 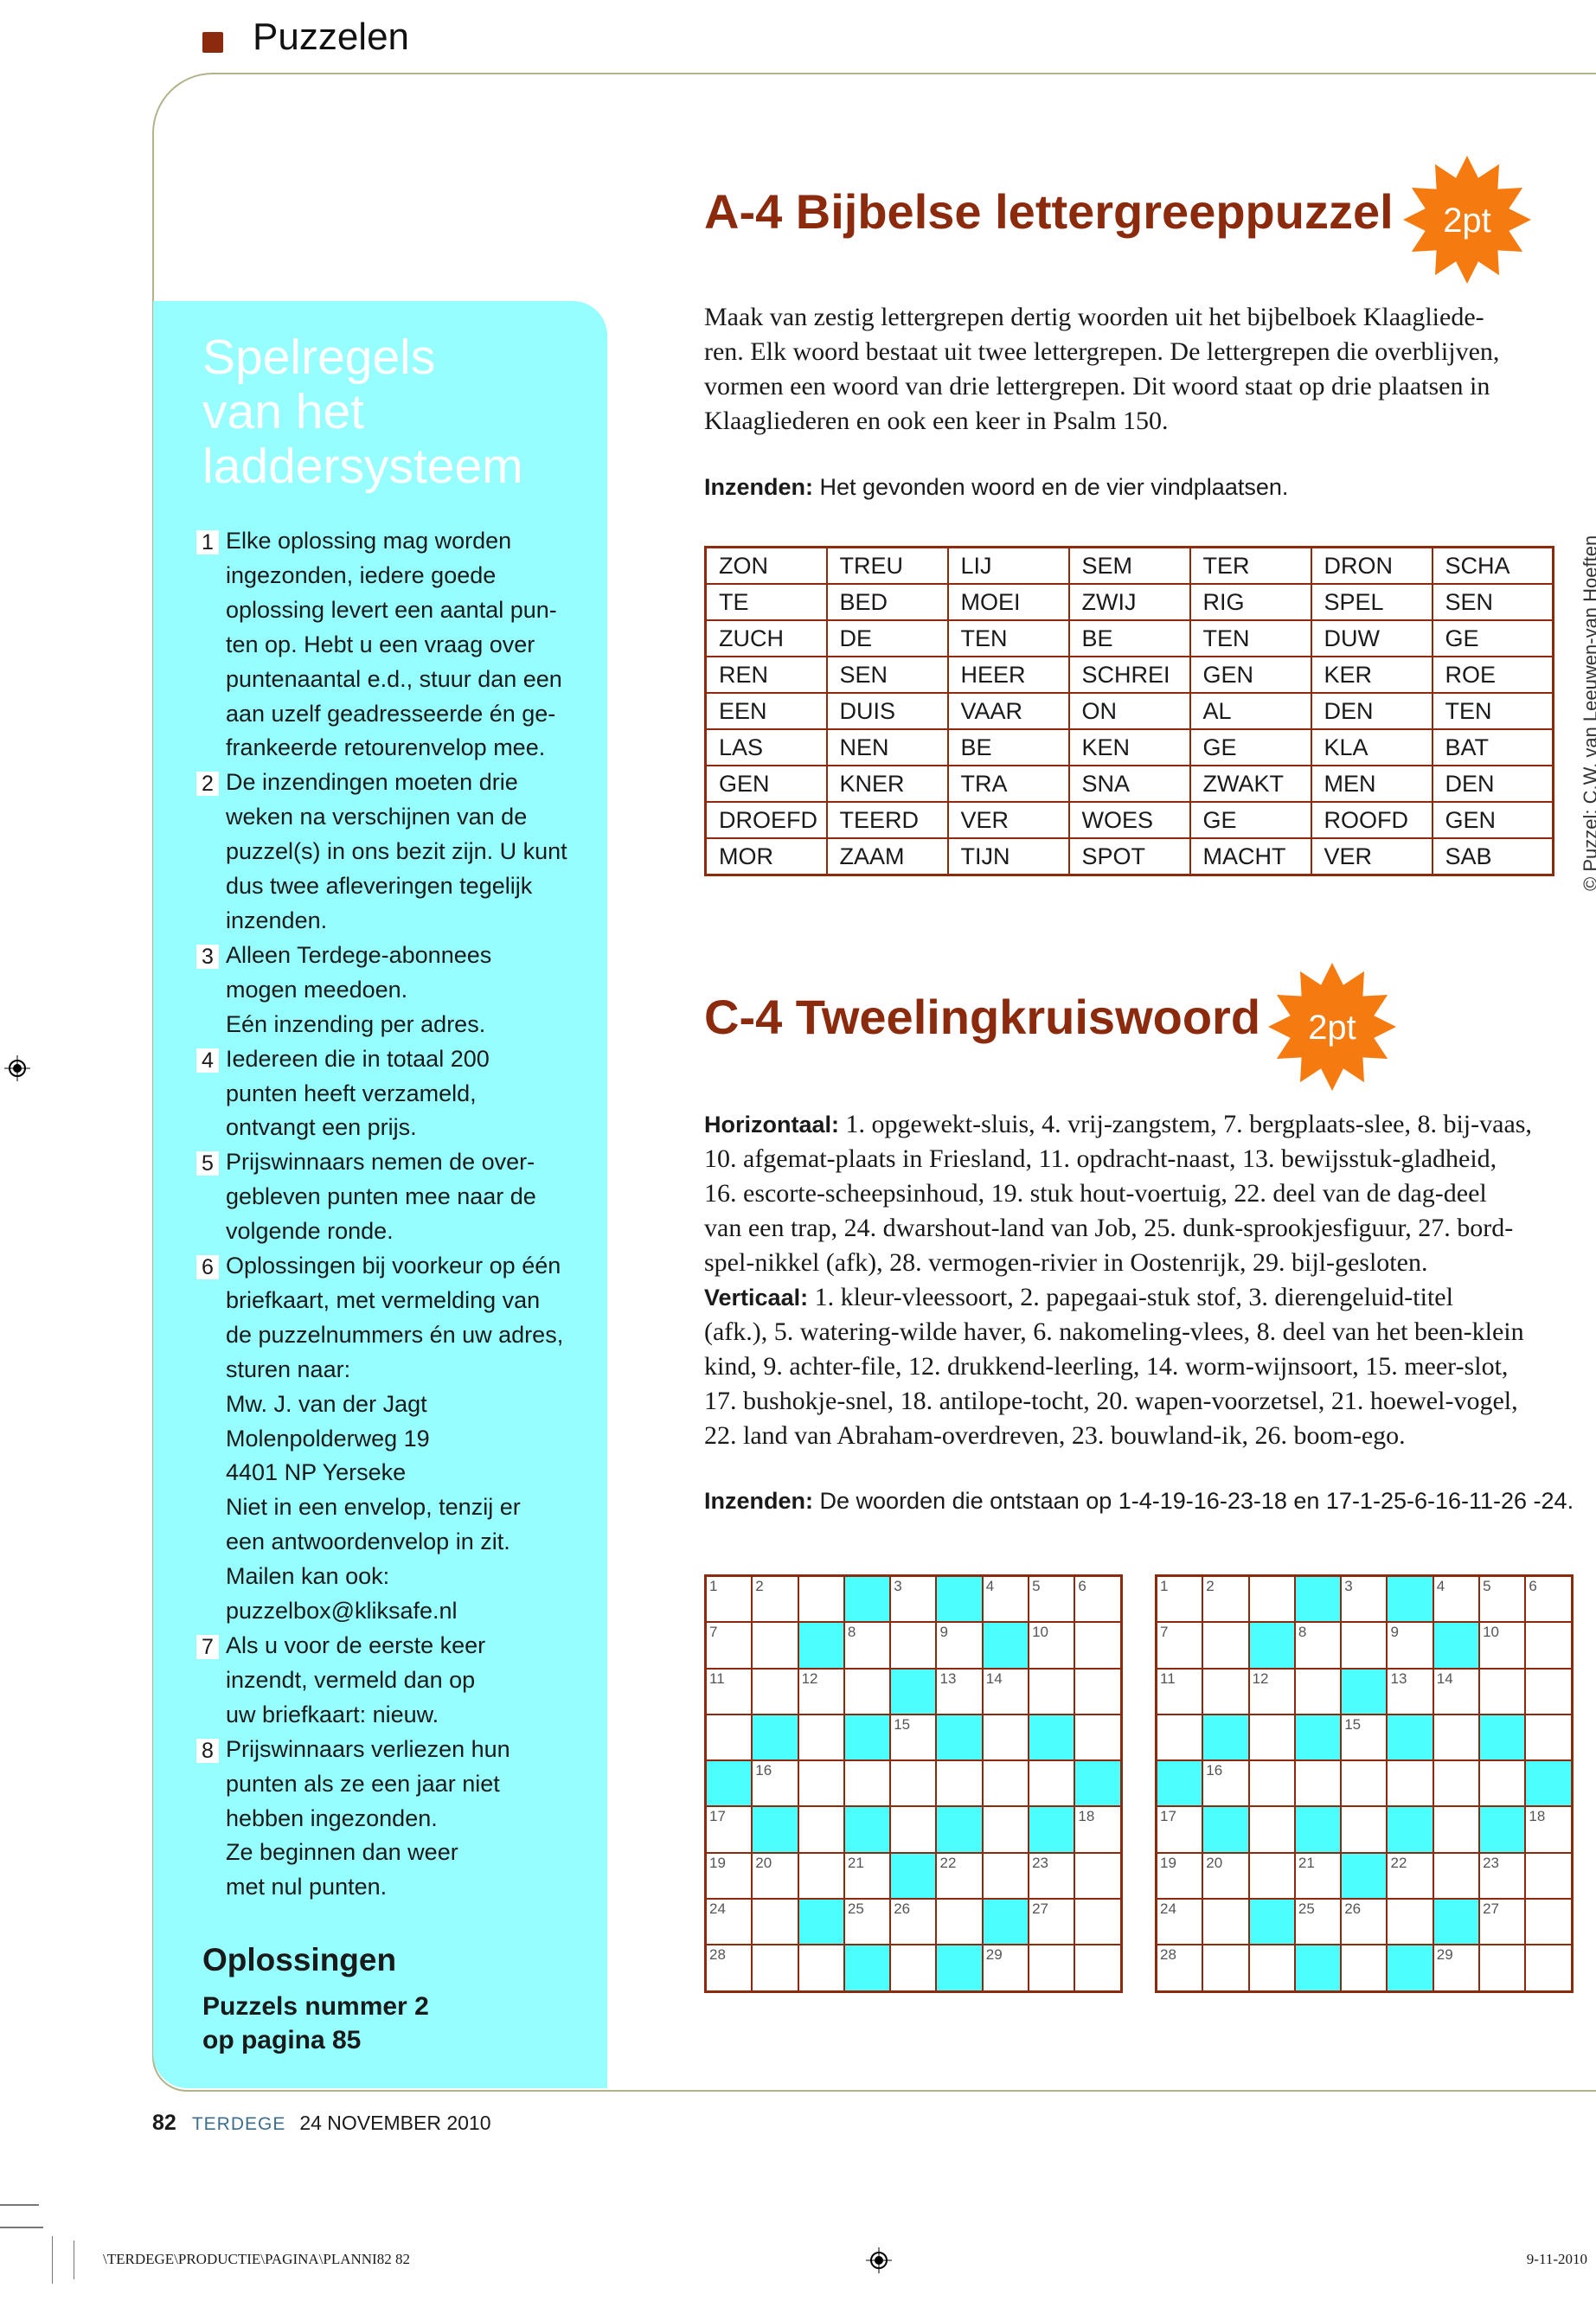 What do you see at coordinates (1225, 1876) in the screenshot?
I see `grid-cell: 20` at bounding box center [1225, 1876].